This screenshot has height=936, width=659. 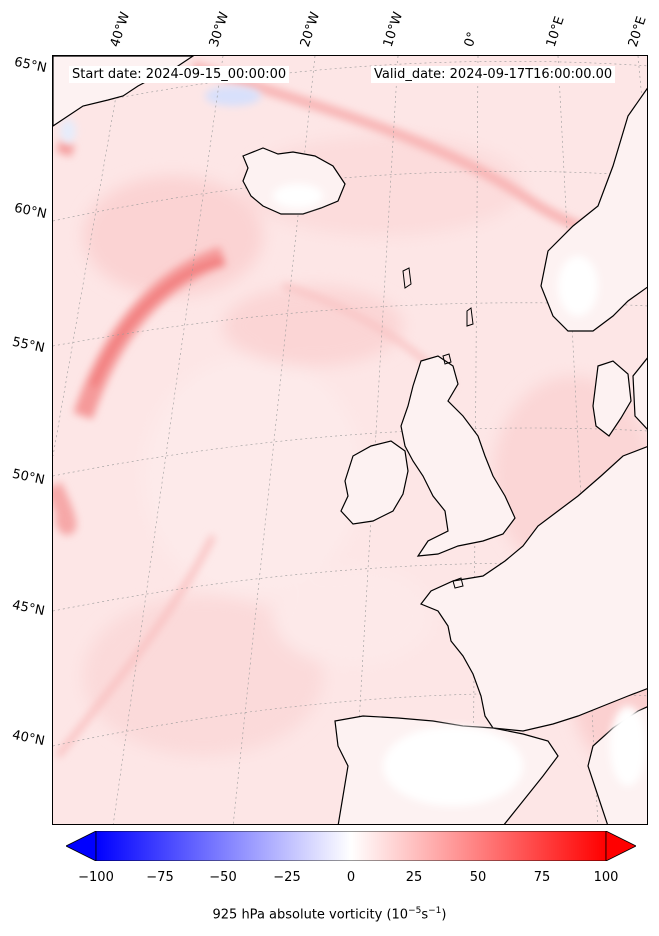 What do you see at coordinates (438, 428) in the screenshot?
I see `small-islands` at bounding box center [438, 428].